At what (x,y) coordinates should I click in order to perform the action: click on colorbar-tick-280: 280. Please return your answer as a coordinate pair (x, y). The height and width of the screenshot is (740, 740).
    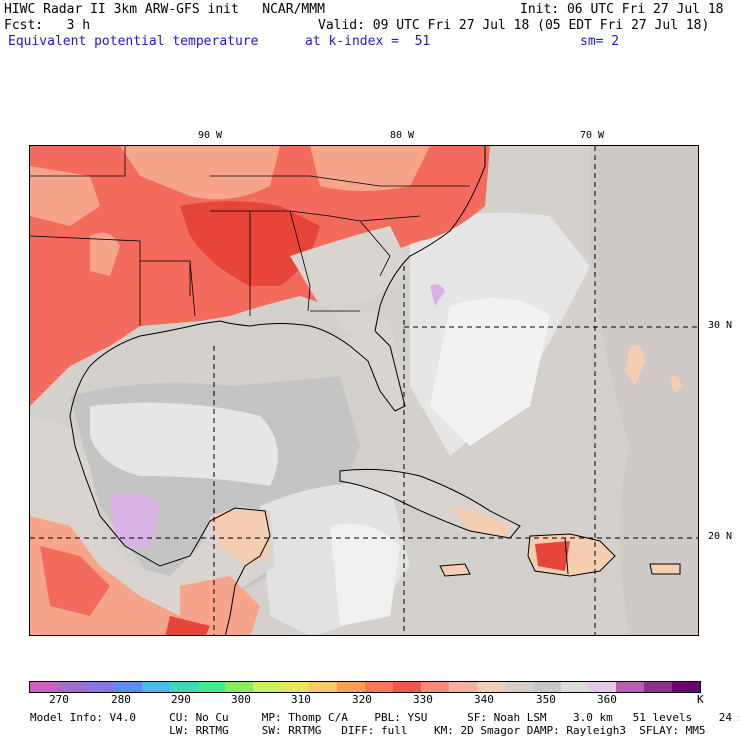
    Looking at the image, I should click on (121, 699).